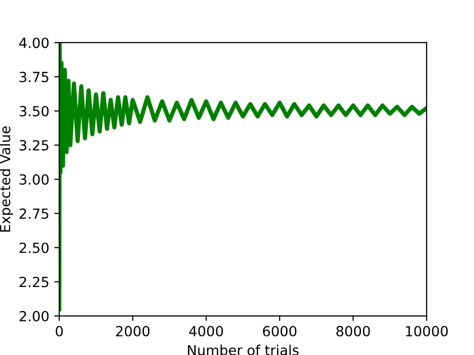 The height and width of the screenshot is (355, 474). I want to click on y-tick-label: 3.50, so click(34, 111).